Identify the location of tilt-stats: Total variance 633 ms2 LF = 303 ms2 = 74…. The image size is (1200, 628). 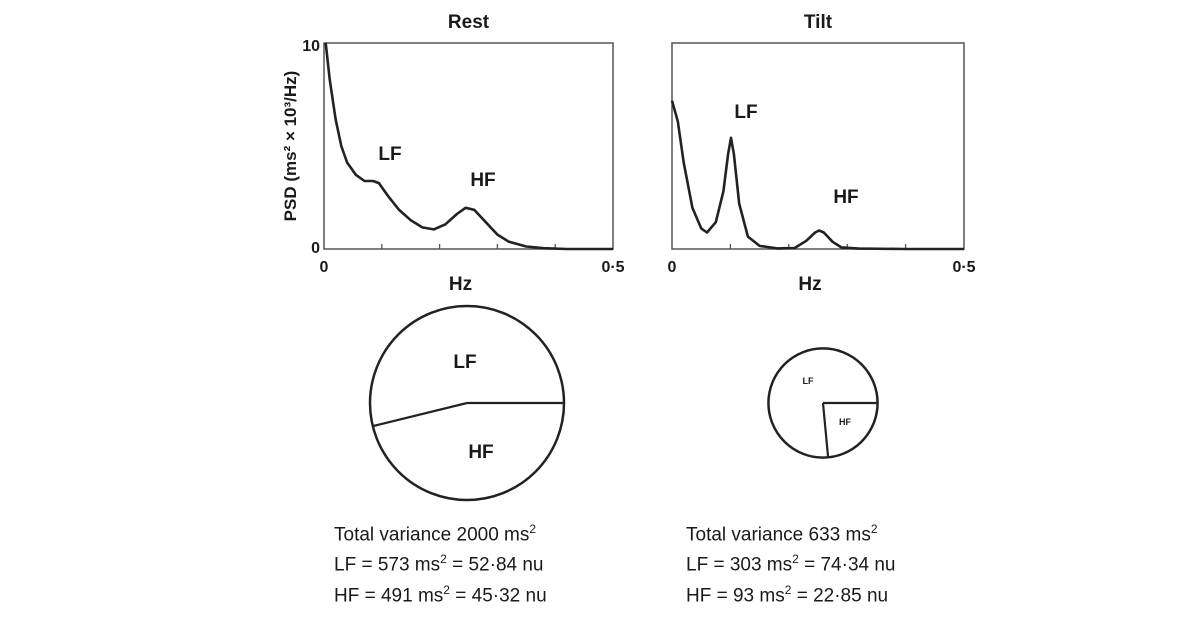
(791, 562).